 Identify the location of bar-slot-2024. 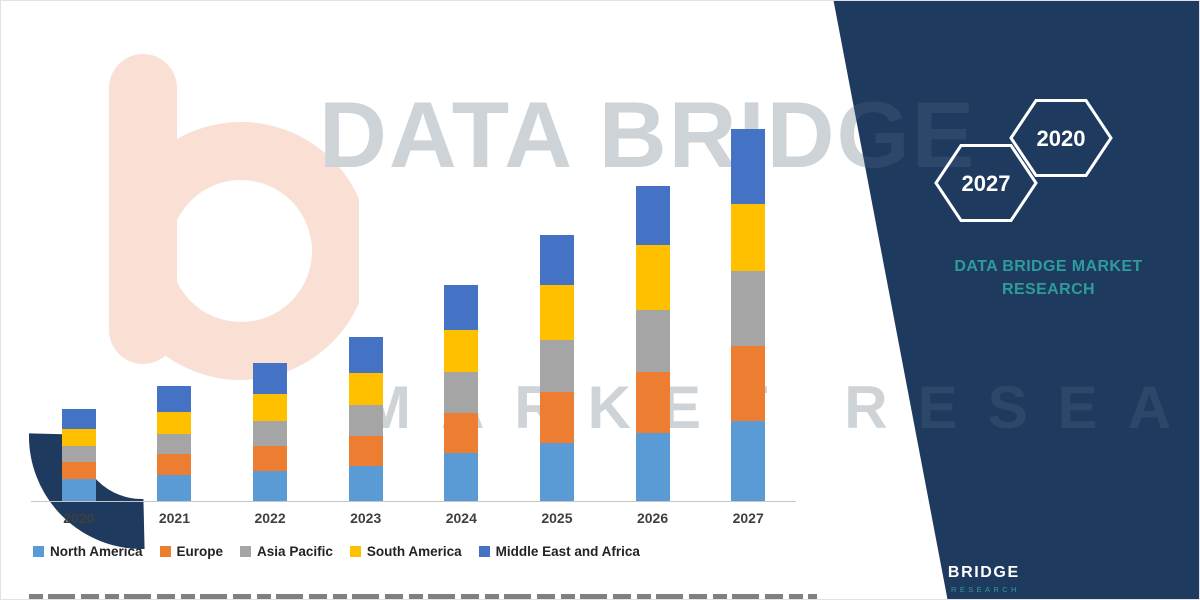
(462, 392).